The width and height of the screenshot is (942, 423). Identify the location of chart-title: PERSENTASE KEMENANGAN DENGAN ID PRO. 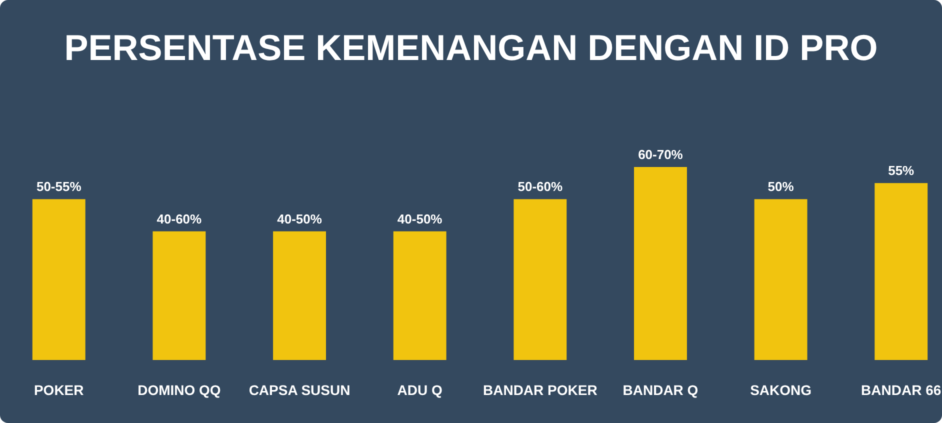
(471, 47).